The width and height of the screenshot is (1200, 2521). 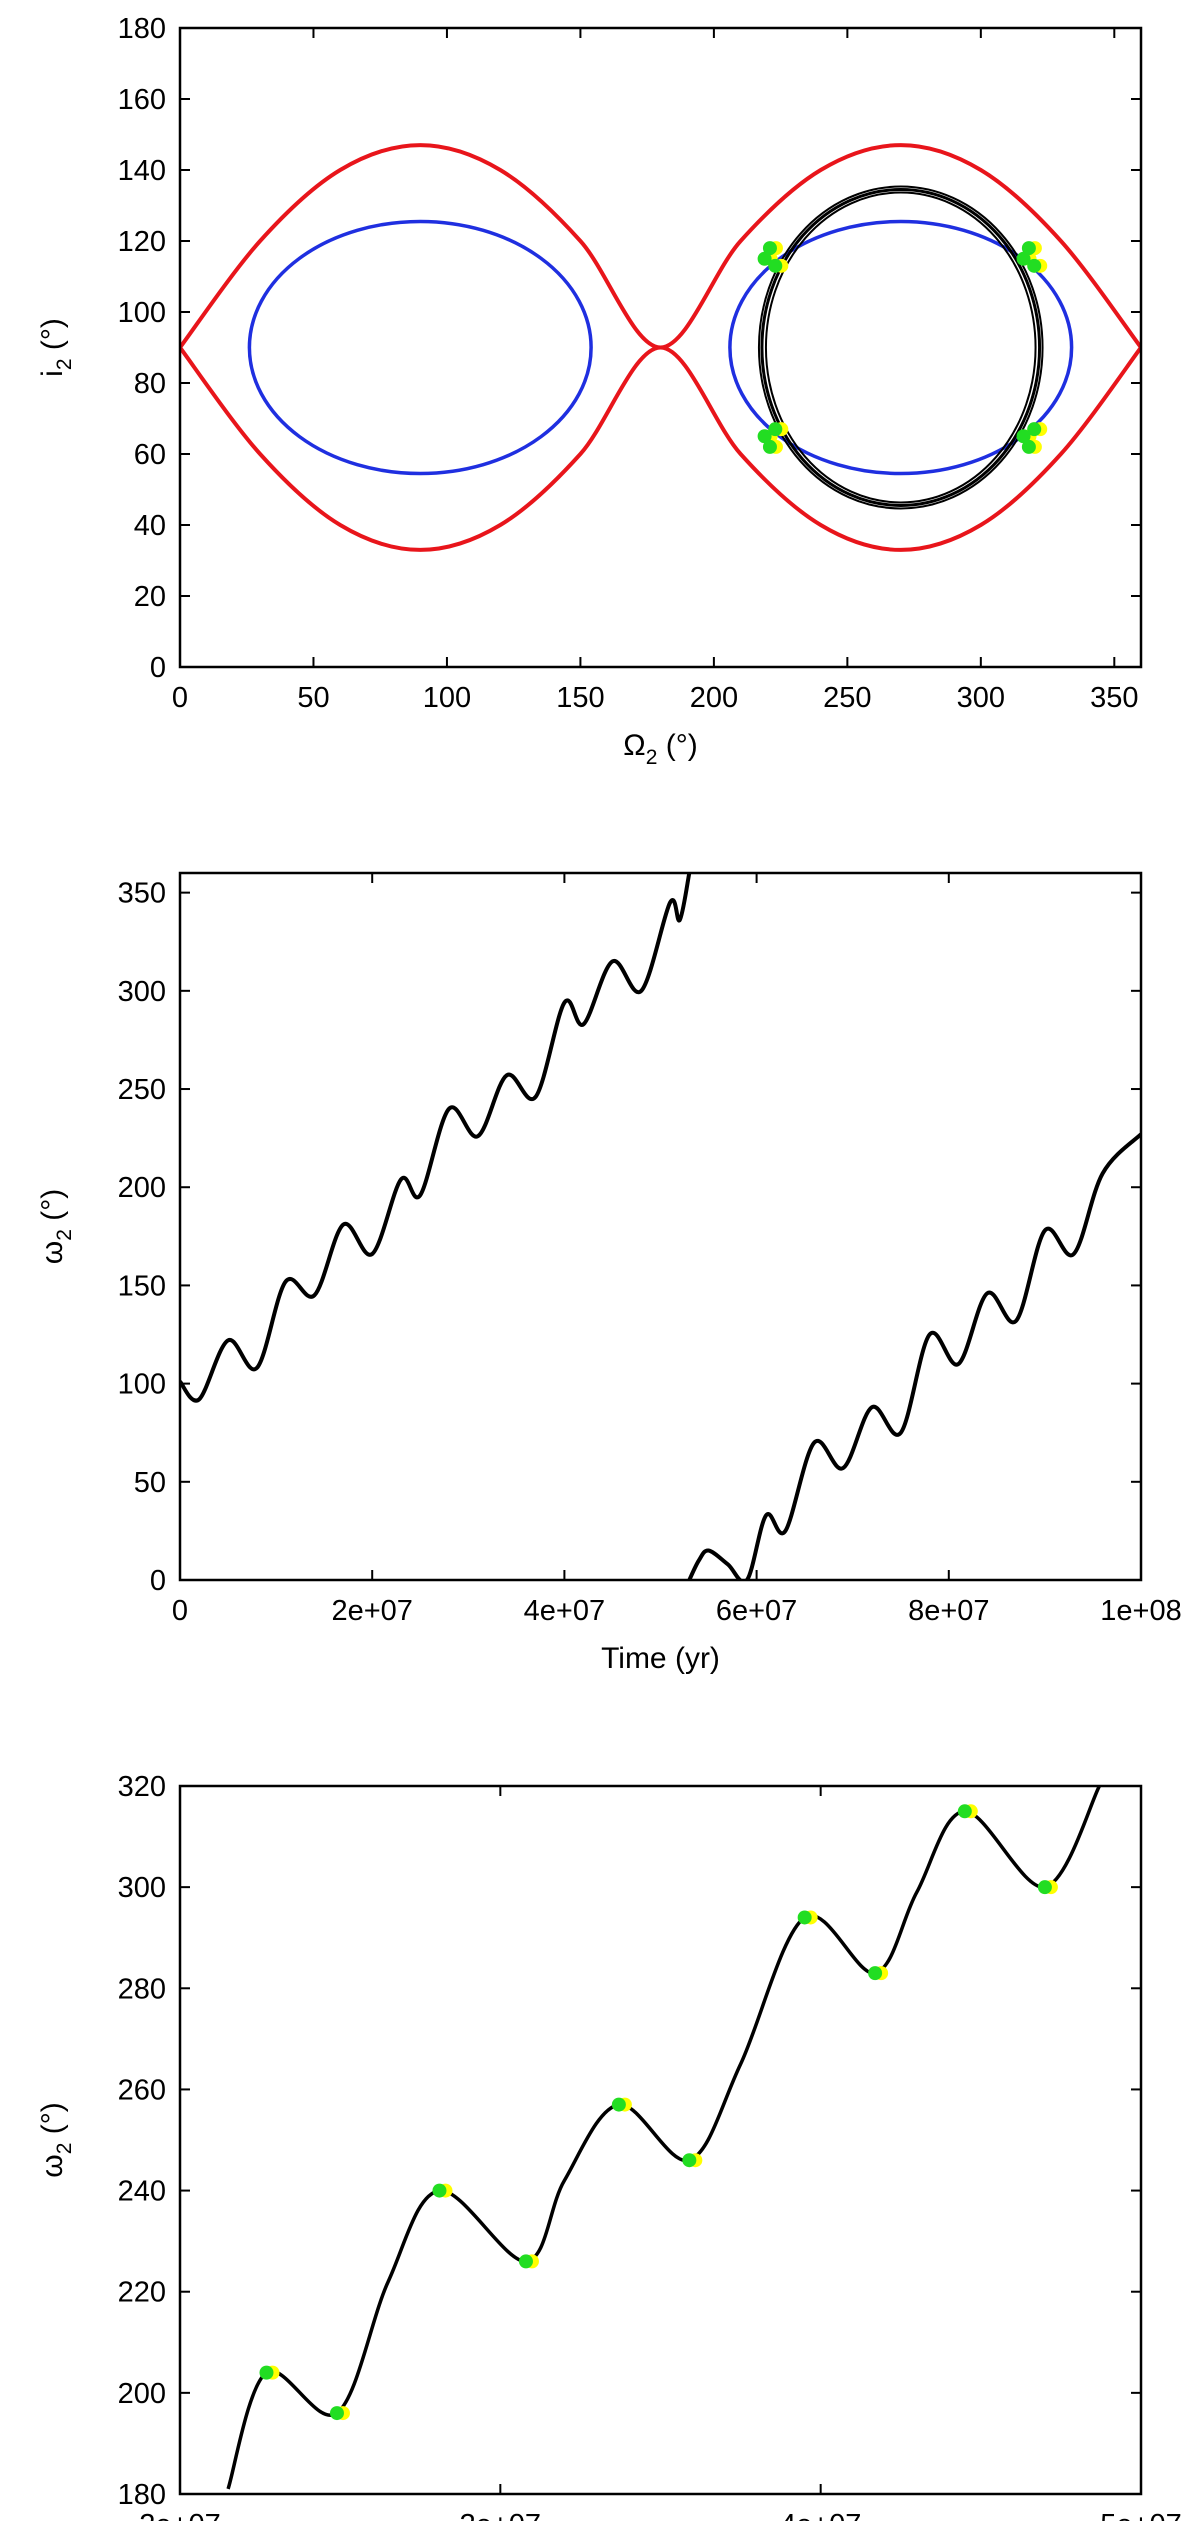 I want to click on orbit-trajectory-loop-inner, so click(x=900, y=347).